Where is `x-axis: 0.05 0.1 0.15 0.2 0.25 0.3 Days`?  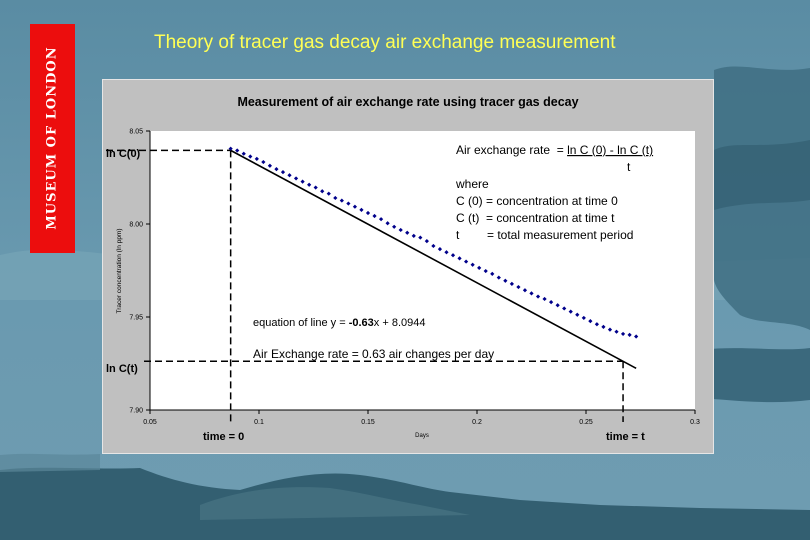
x-axis: 0.05 0.1 0.15 0.2 0.25 0.3 Days is located at coordinates (421, 424).